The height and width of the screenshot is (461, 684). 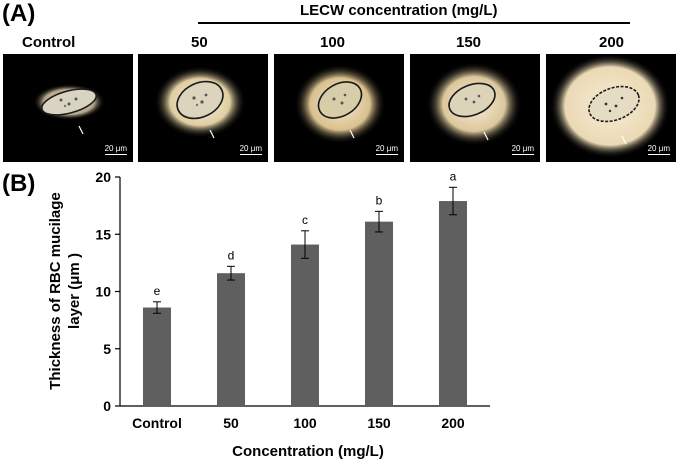 I want to click on significance-letter: a, so click(x=453, y=176).